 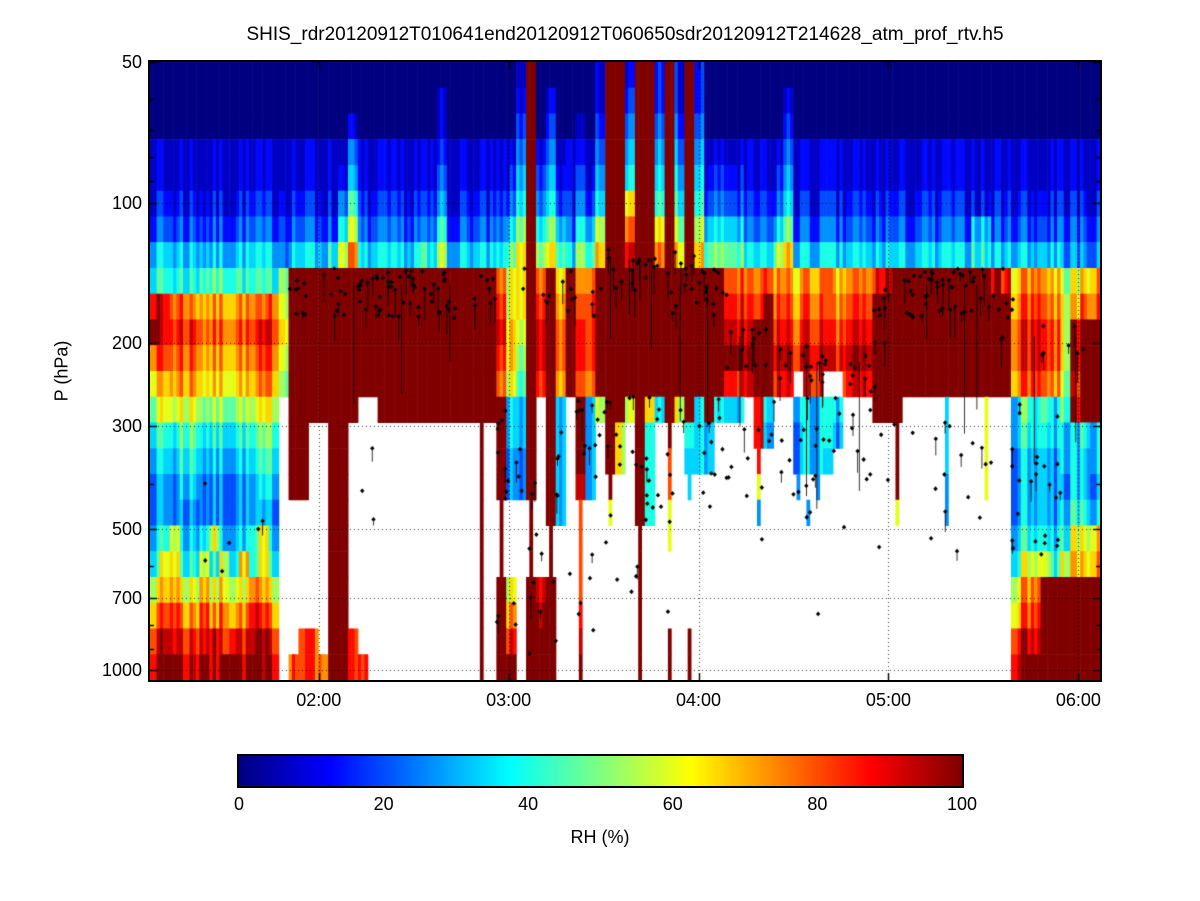 What do you see at coordinates (672, 804) in the screenshot?
I see `colorbar-tick-label: 60` at bounding box center [672, 804].